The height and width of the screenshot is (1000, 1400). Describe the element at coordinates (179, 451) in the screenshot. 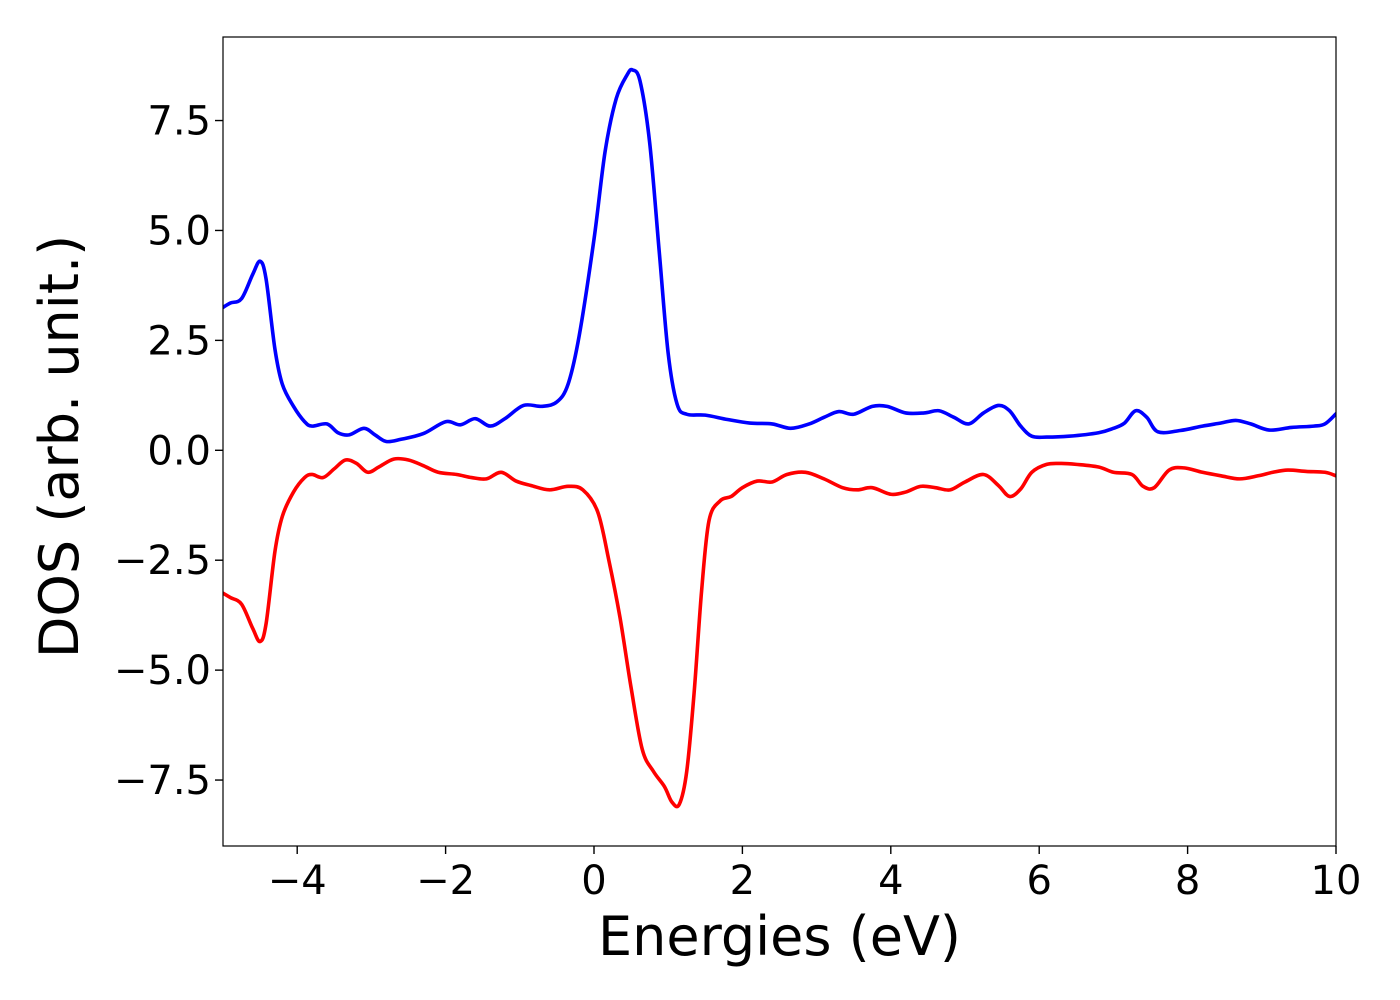

I see `y-tick-label: 0.0` at that location.